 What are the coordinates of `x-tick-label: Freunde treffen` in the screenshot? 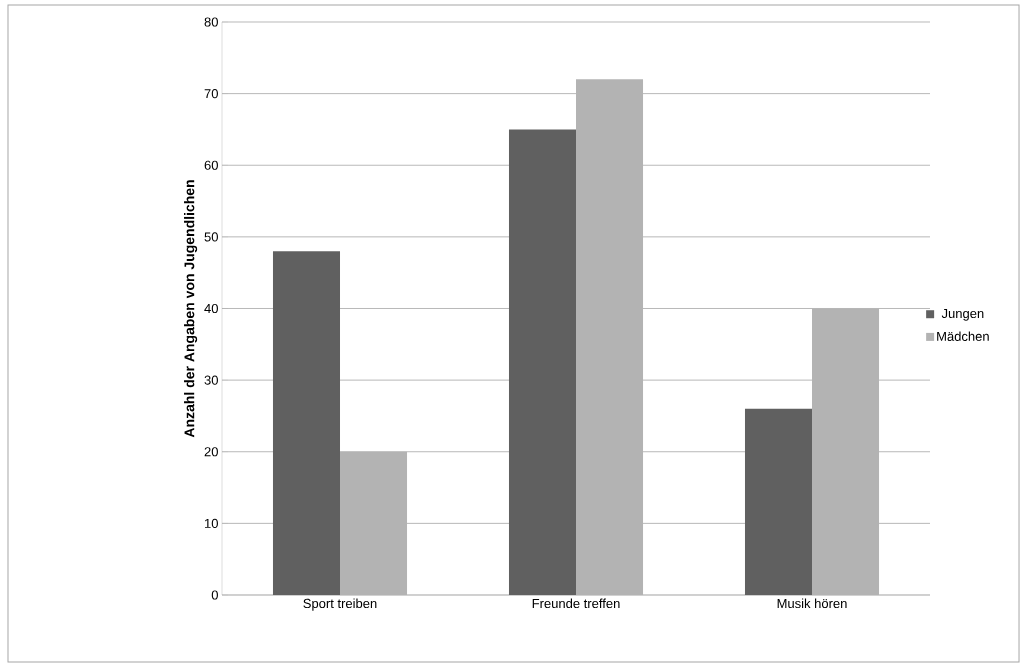 It's located at (576, 603).